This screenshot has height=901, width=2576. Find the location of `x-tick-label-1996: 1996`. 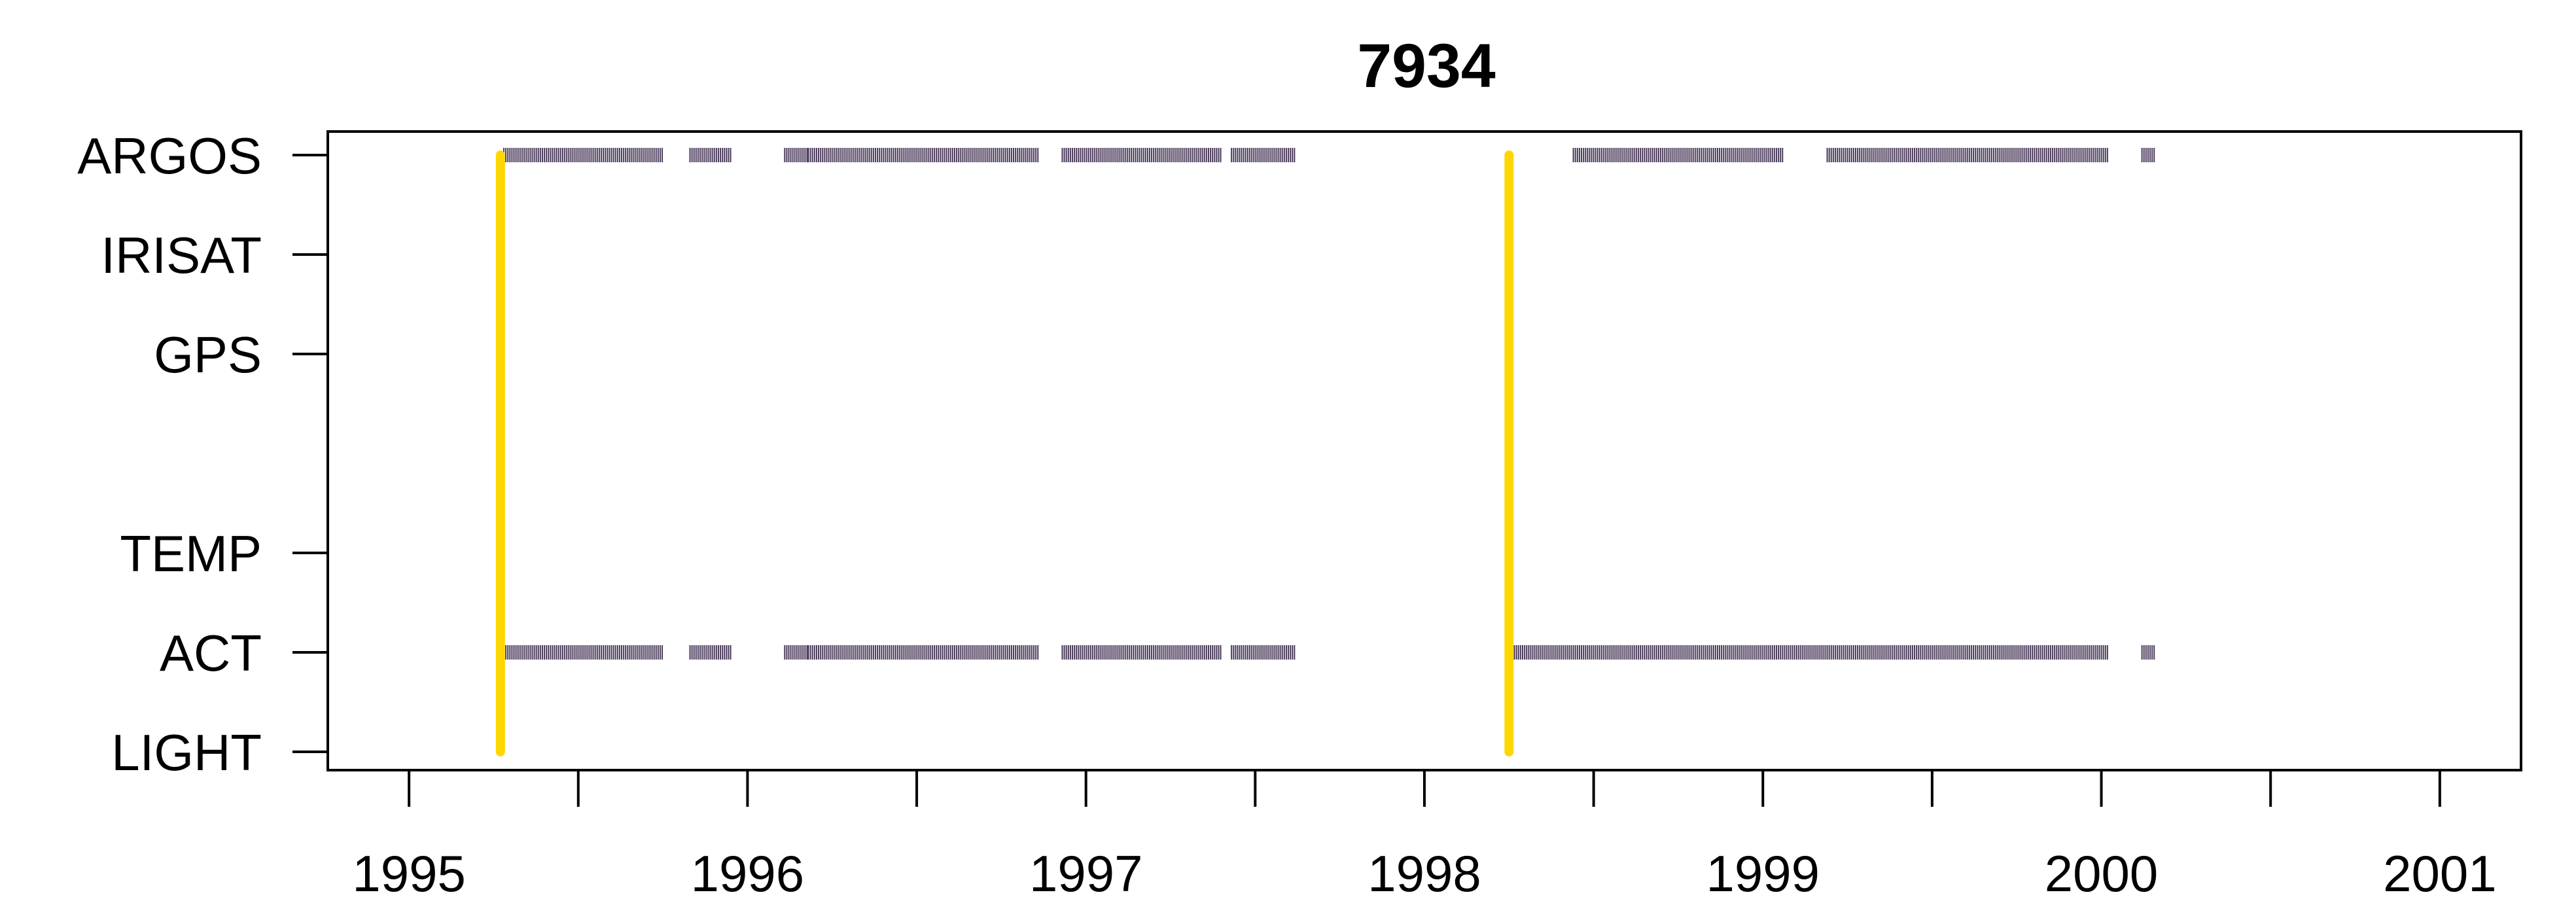

x-tick-label-1996: 1996 is located at coordinates (748, 873).